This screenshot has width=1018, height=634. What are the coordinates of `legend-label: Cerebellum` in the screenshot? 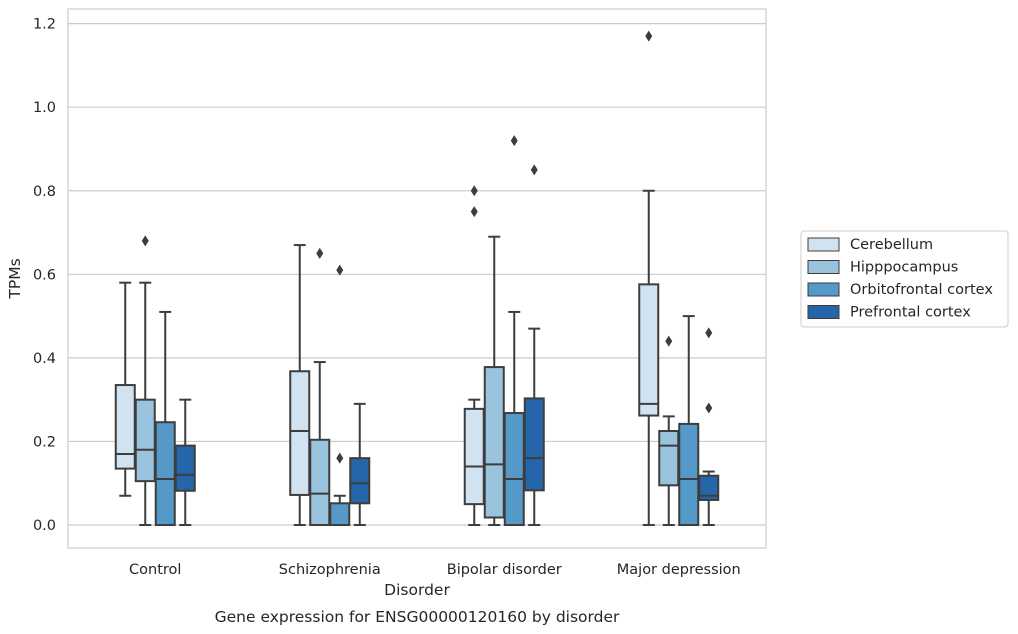 It's located at (891, 245).